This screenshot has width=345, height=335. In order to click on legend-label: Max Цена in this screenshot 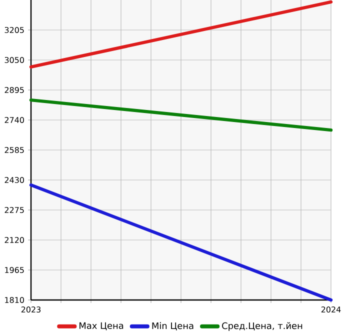, I will do `click(102, 326)`.